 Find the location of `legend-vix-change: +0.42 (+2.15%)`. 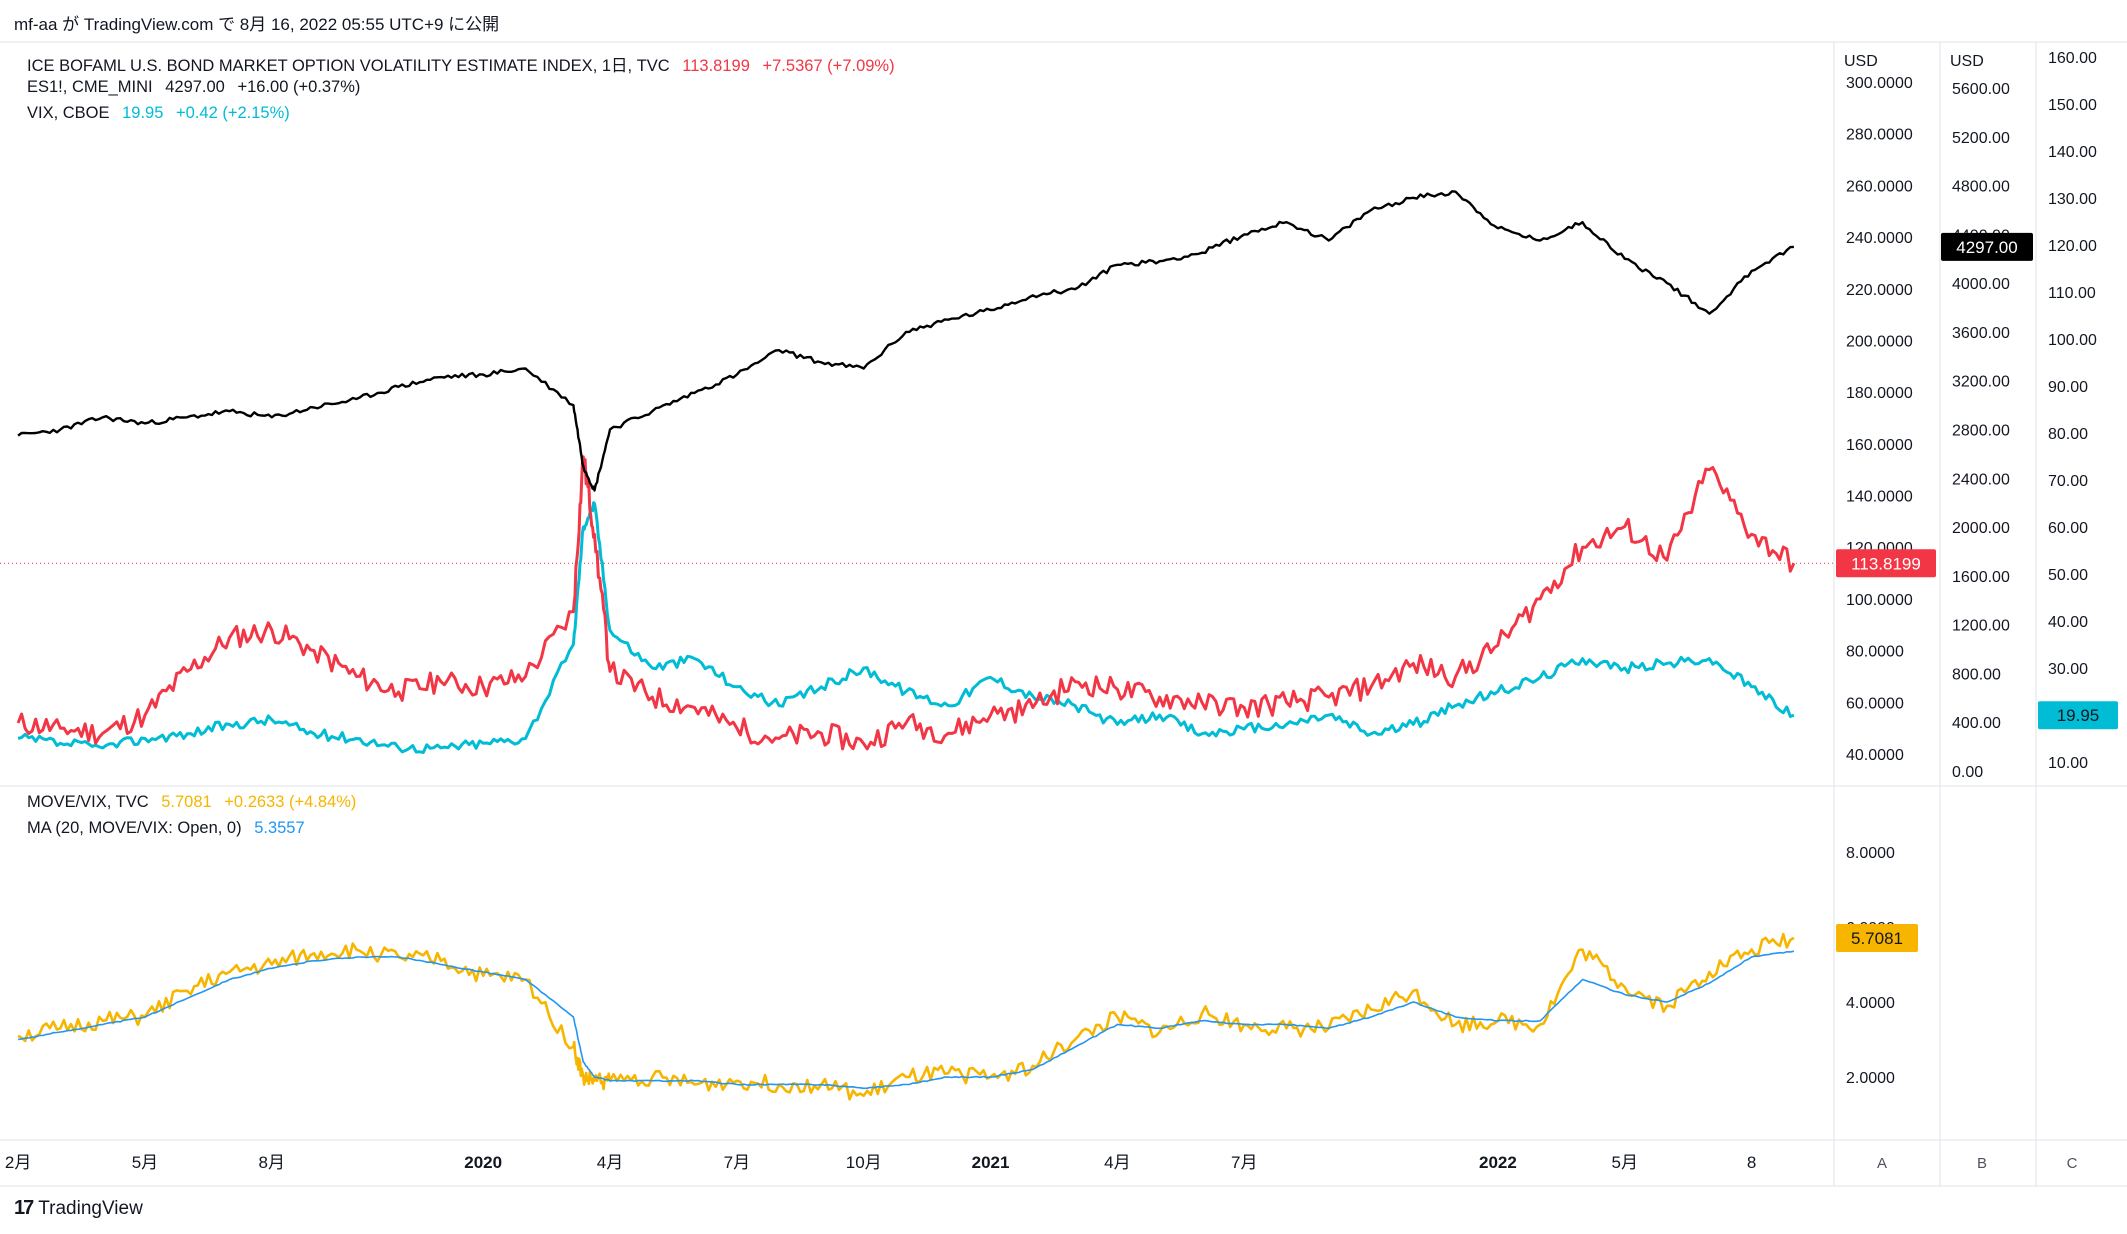

legend-vix-change: +0.42 (+2.15%) is located at coordinates (233, 113).